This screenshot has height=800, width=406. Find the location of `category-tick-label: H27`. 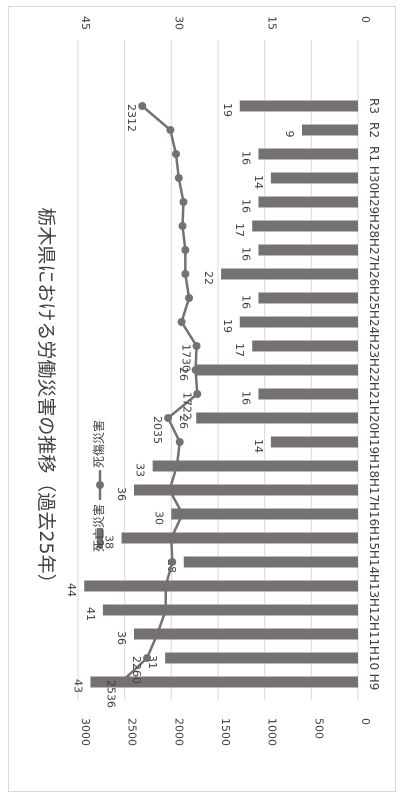

category-tick-label: H27 is located at coordinates (374, 250).